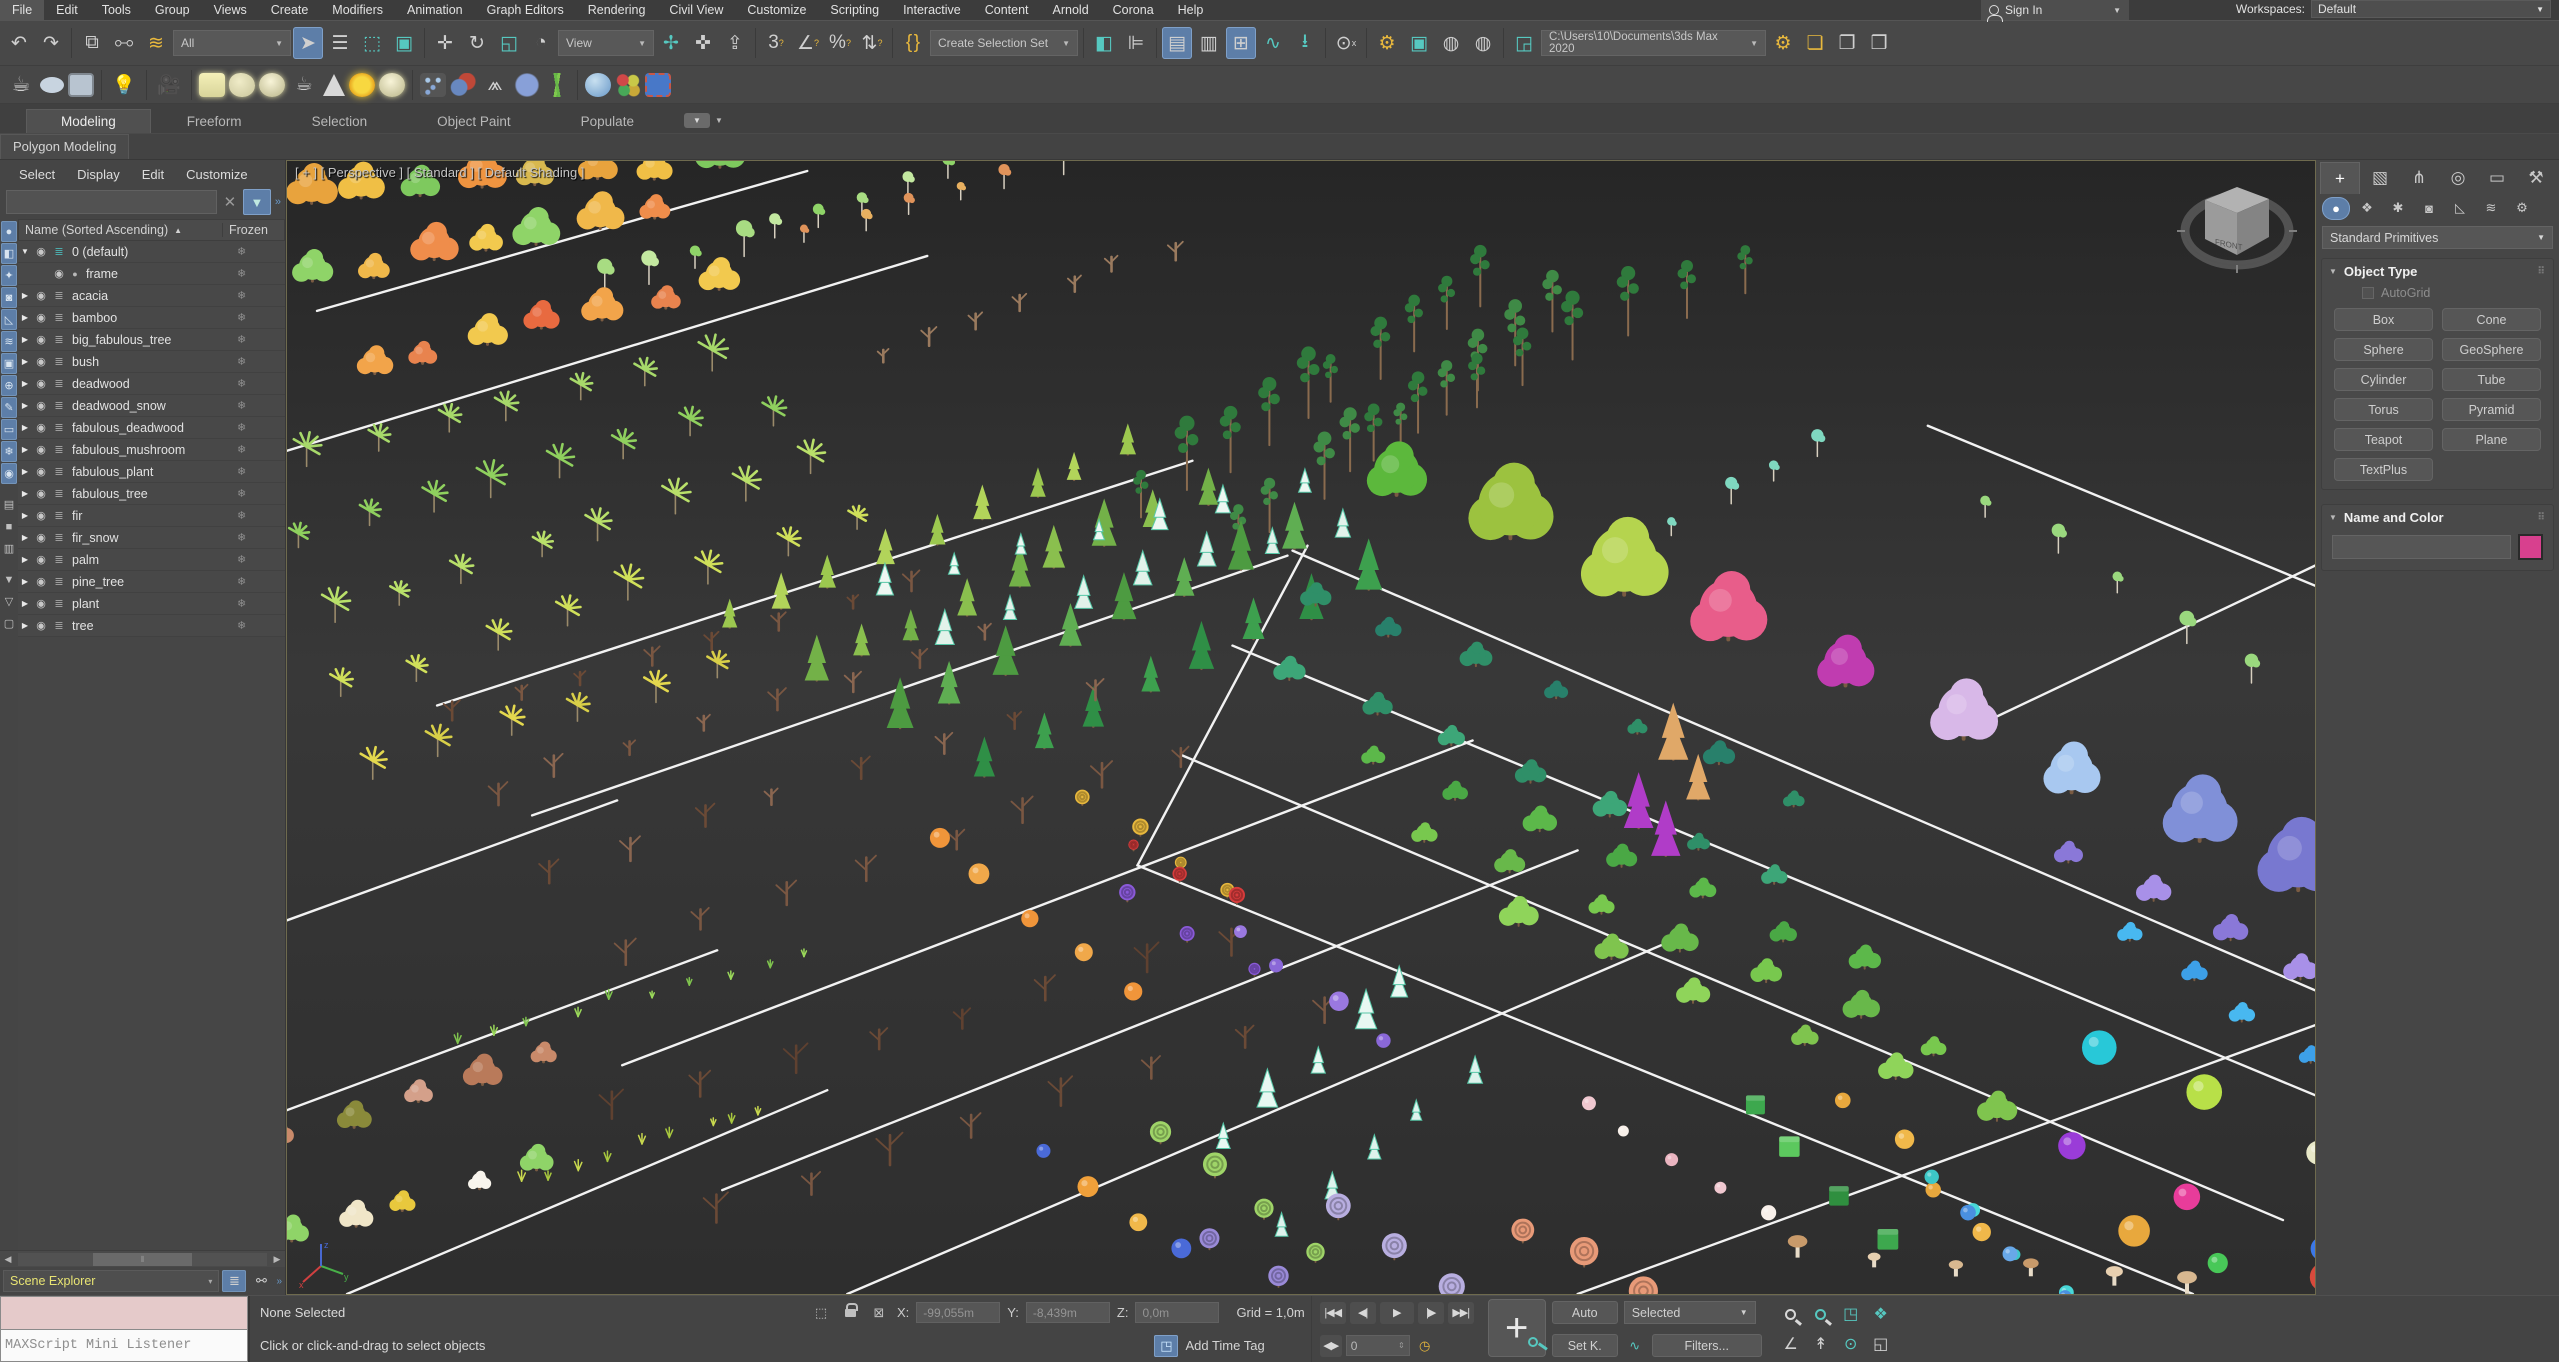 The width and height of the screenshot is (2559, 1362). What do you see at coordinates (83, 625) in the screenshot?
I see `row-label: tree` at bounding box center [83, 625].